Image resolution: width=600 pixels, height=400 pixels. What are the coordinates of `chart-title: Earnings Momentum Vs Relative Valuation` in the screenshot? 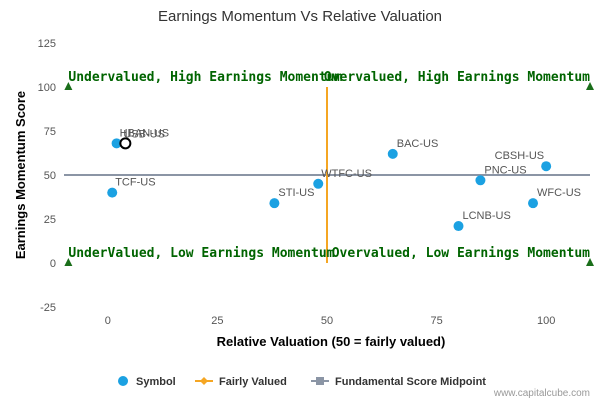 It's located at (300, 16).